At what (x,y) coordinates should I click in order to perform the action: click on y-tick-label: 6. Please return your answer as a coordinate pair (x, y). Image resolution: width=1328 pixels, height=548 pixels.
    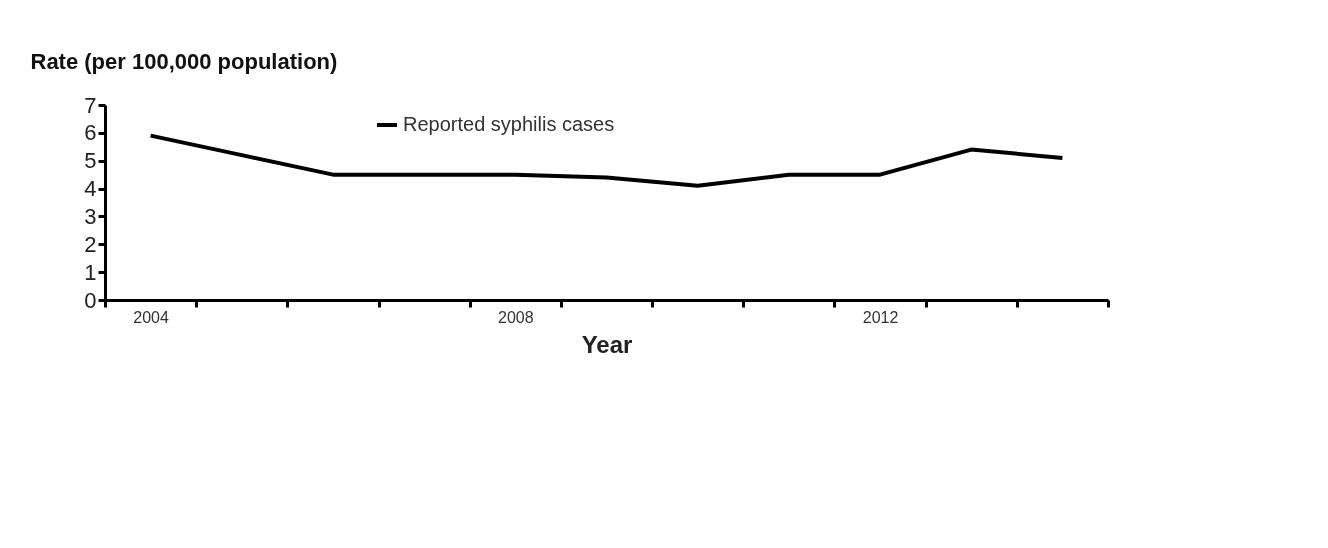
    Looking at the image, I should click on (90, 133).